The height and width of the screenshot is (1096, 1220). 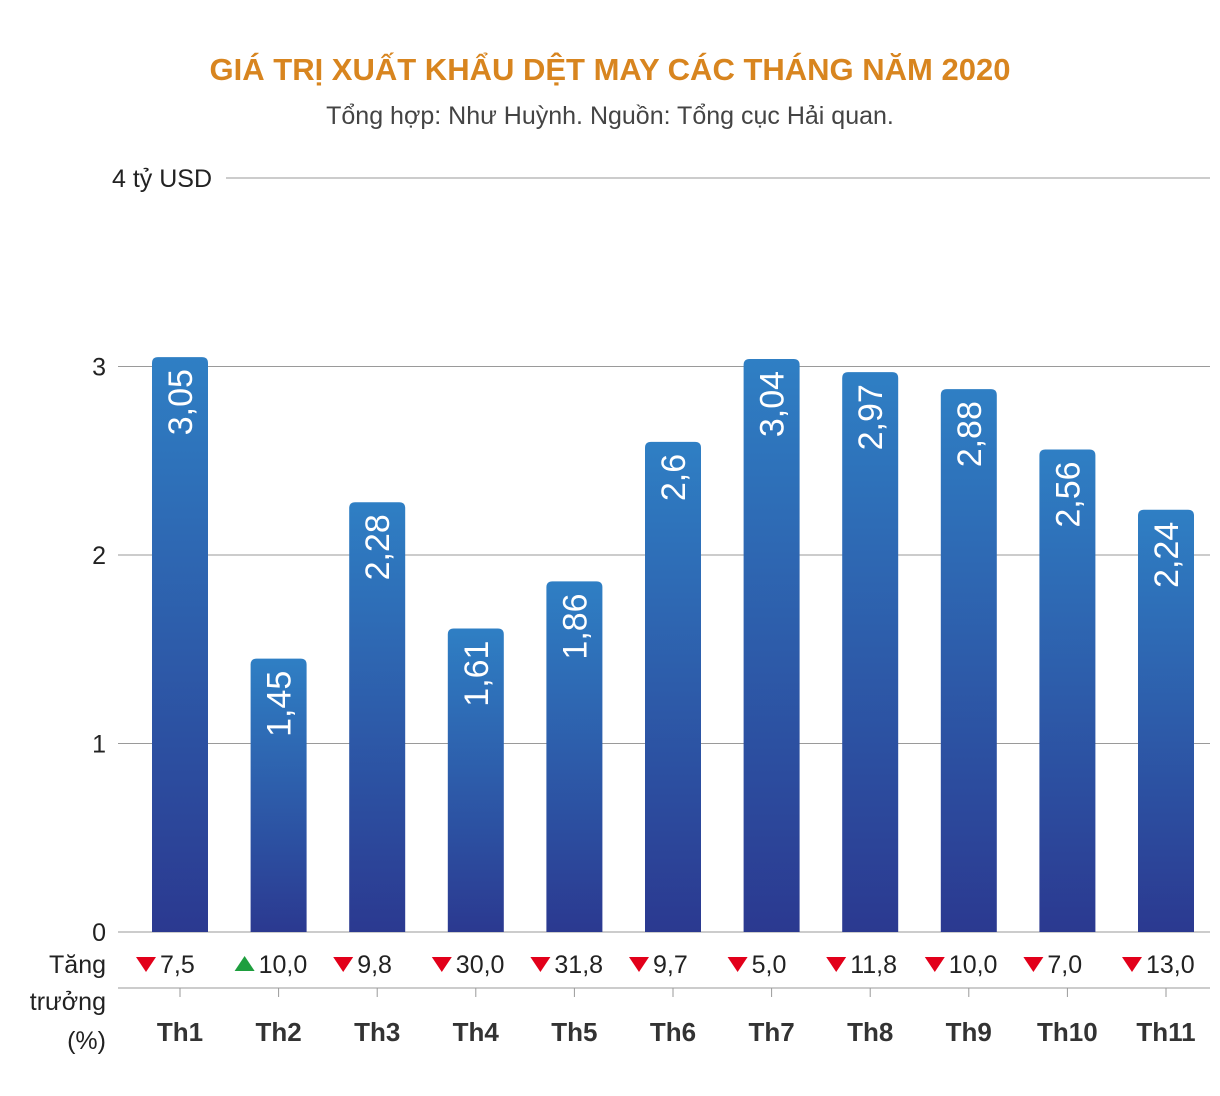 I want to click on bar-th7, so click(x=771, y=645).